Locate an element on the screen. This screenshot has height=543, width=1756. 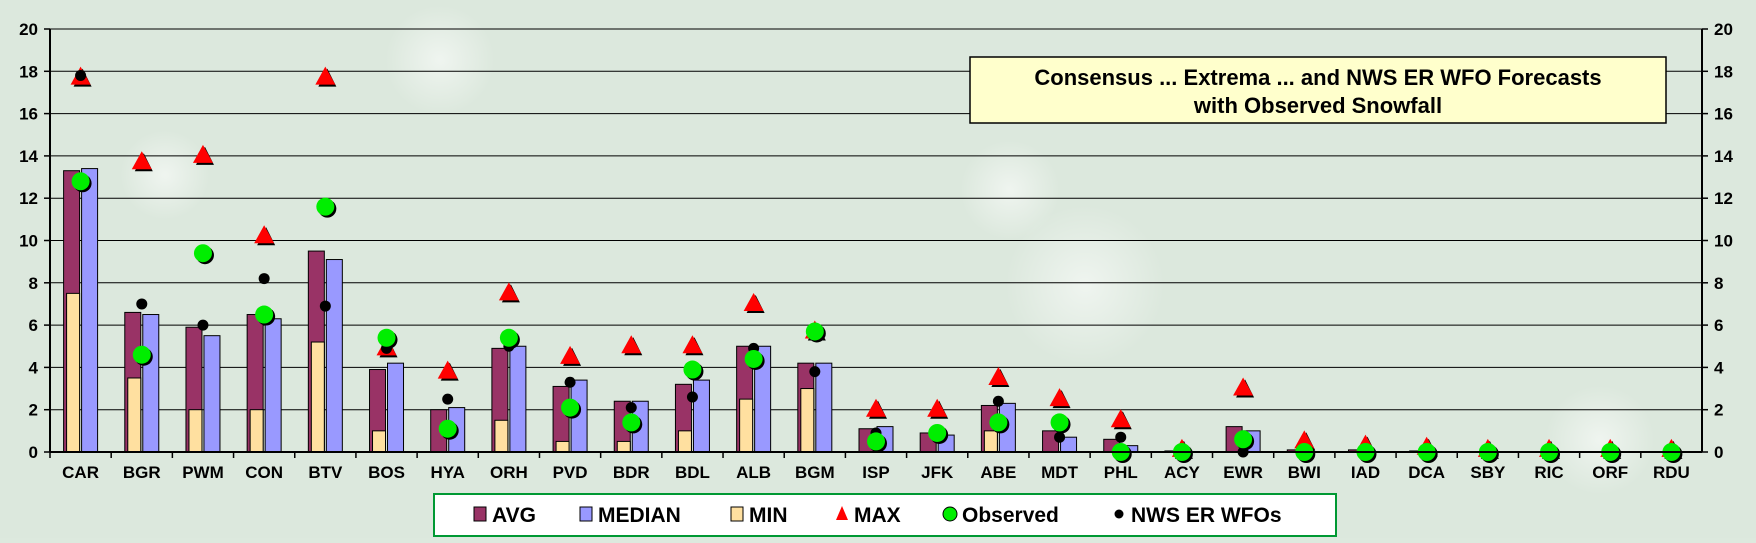
x-tick-label: BDL is located at coordinates (692, 472).